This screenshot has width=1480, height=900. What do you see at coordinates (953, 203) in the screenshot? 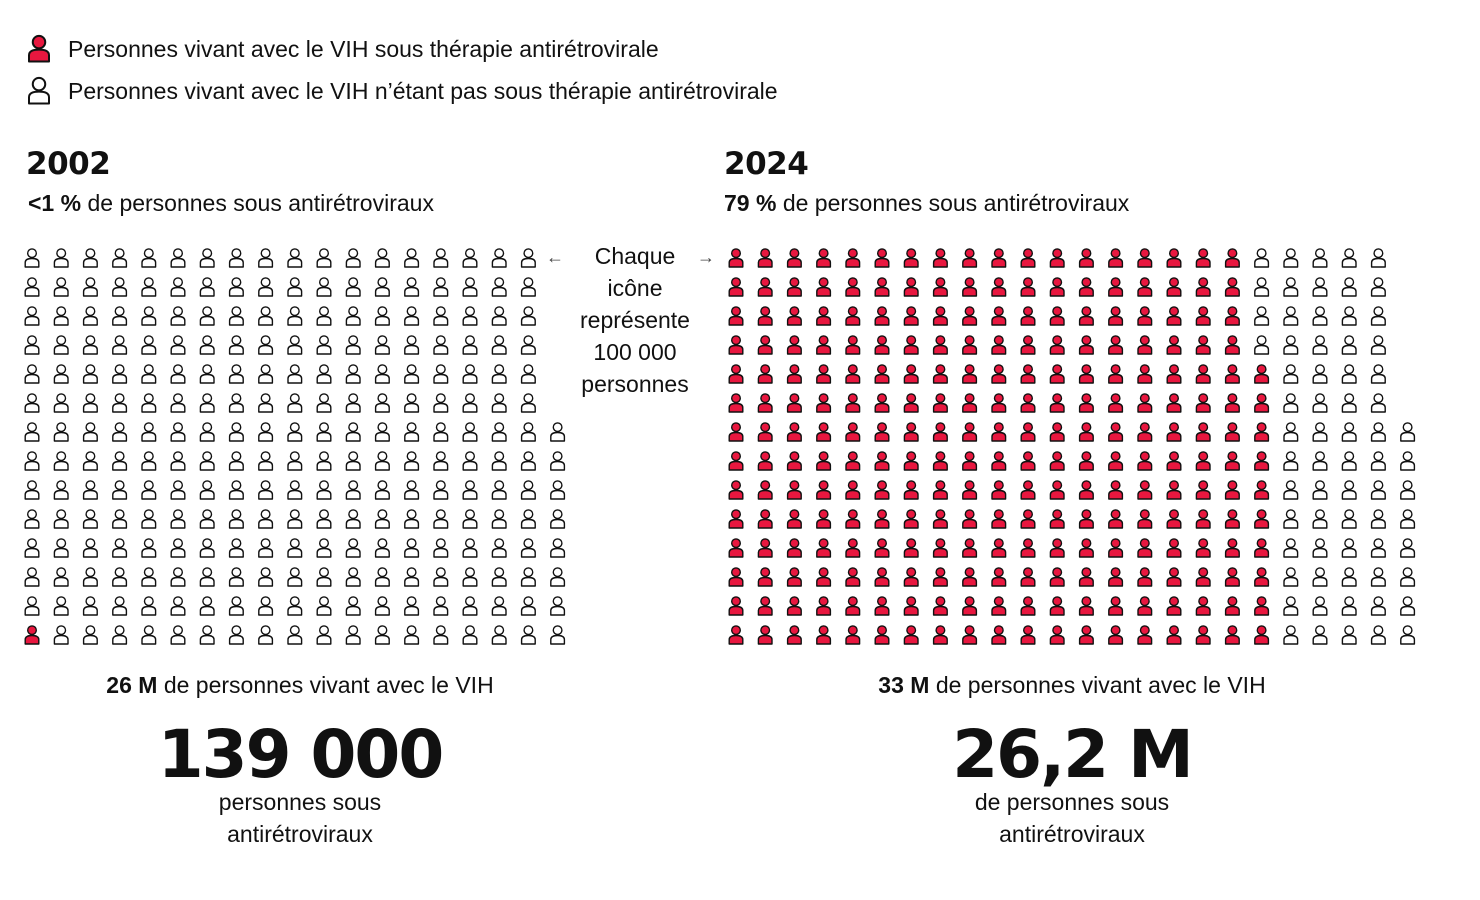
I see `percent-2024-text: de personnes sous antirétroviraux` at bounding box center [953, 203].